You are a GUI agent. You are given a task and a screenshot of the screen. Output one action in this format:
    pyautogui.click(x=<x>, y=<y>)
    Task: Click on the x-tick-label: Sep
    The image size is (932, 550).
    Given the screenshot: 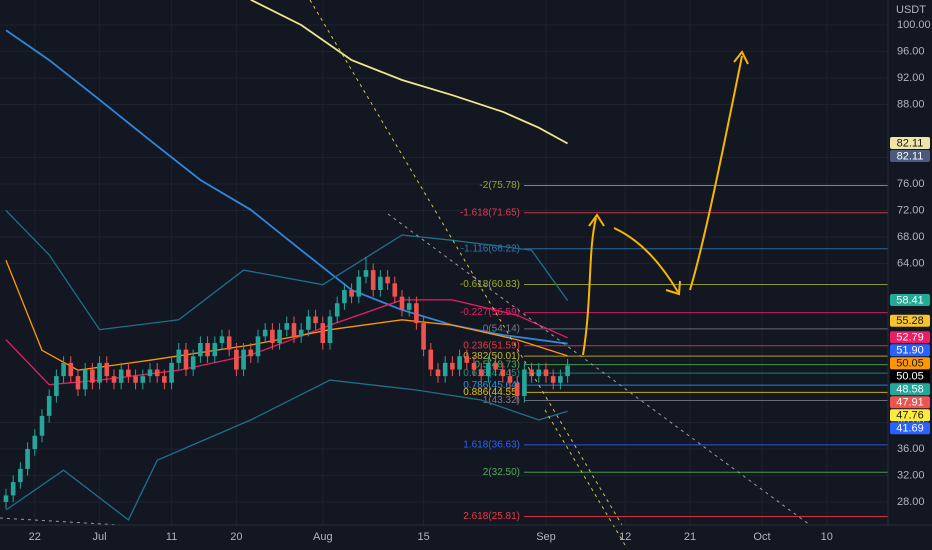 What is the action you would take?
    pyautogui.click(x=546, y=537)
    